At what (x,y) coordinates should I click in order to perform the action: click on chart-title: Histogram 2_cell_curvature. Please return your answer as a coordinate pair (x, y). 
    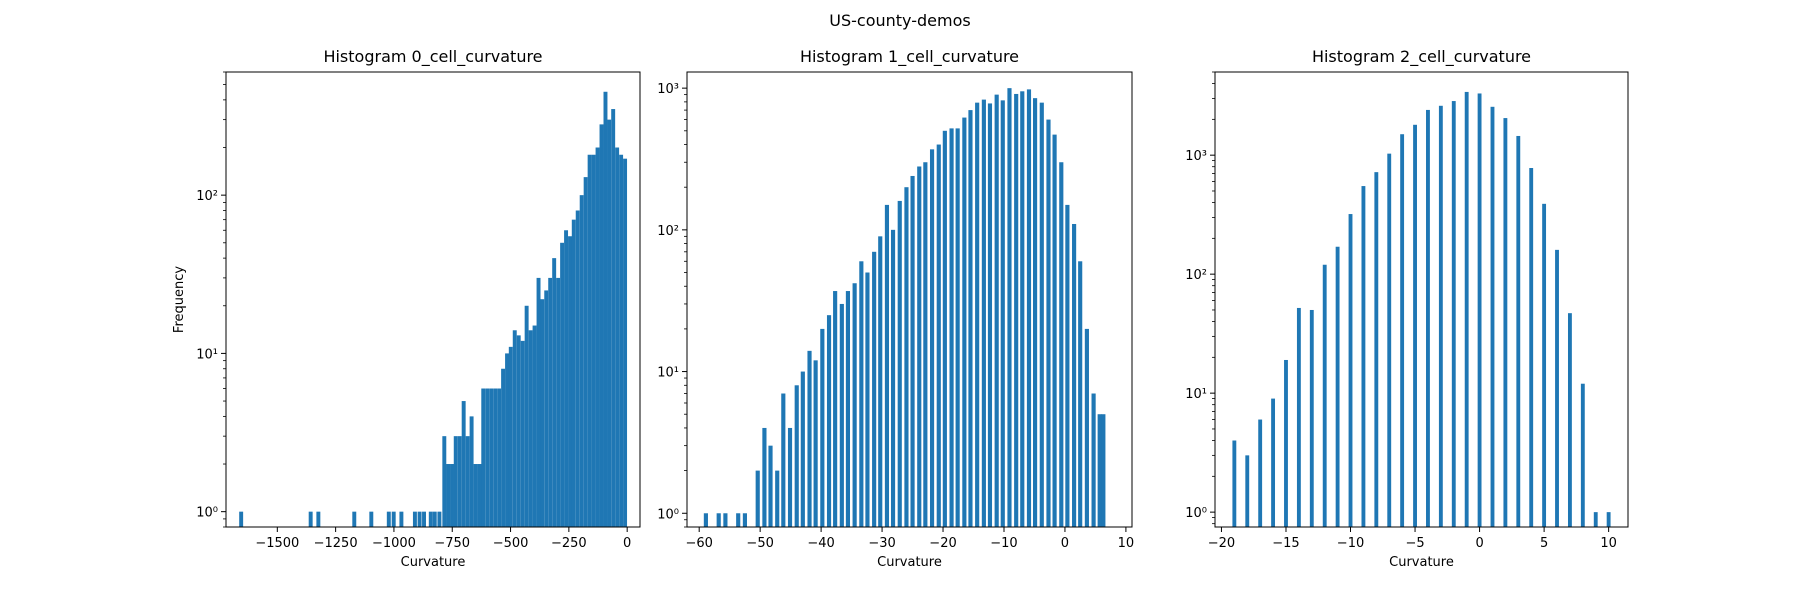
    Looking at the image, I should click on (1421, 57).